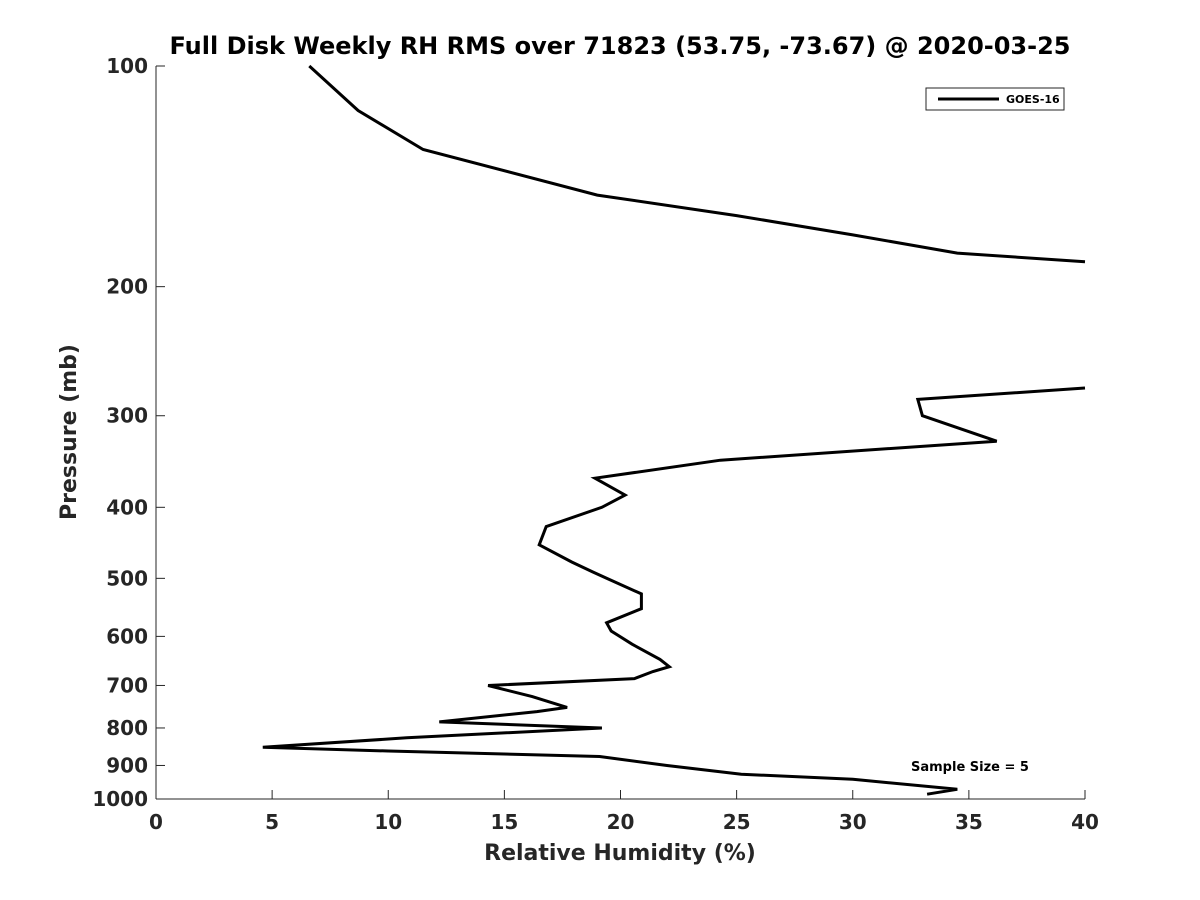 This screenshot has width=1200, height=900. Describe the element at coordinates (995, 99) in the screenshot. I see `legend: GOES-16` at that location.